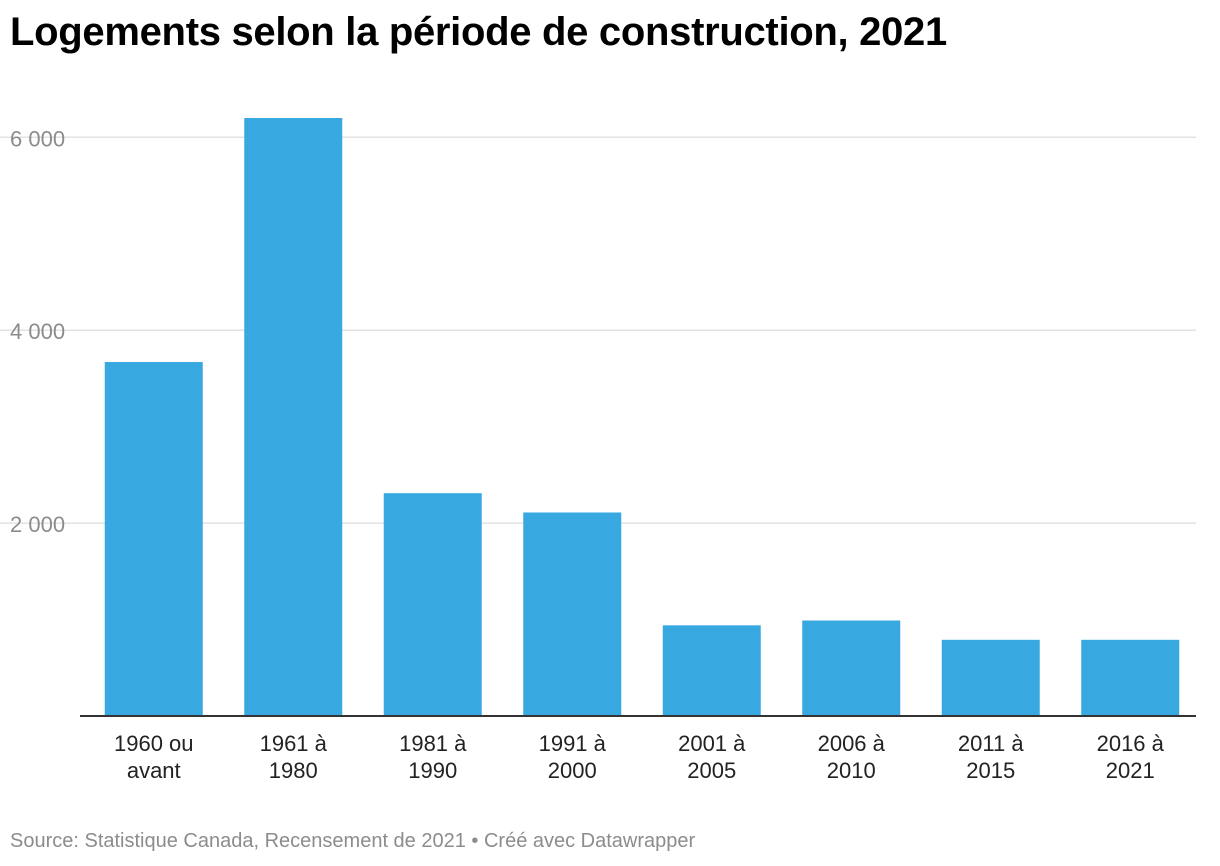 The image size is (1220, 866). I want to click on y-tick-label: 2 000, so click(37, 524).